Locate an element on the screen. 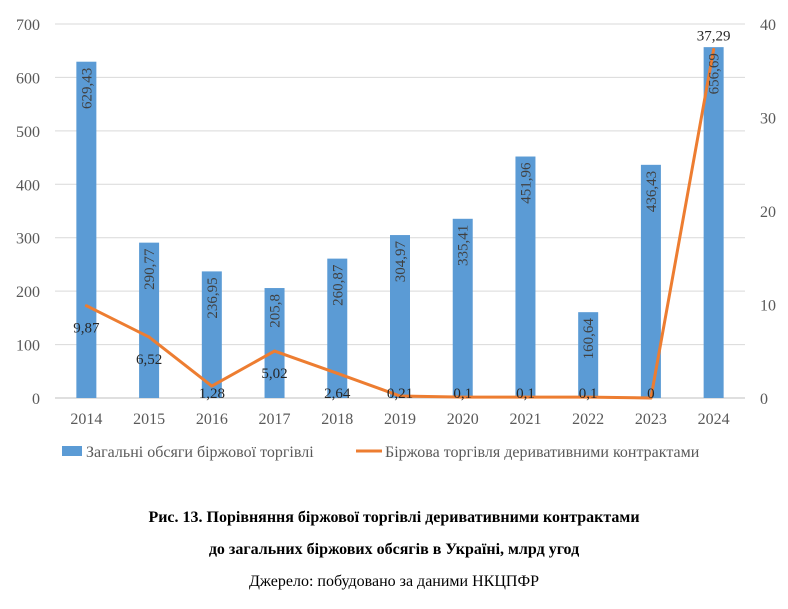 This screenshot has width=788, height=609. bar-data-label: 656,69 is located at coordinates (715, 73).